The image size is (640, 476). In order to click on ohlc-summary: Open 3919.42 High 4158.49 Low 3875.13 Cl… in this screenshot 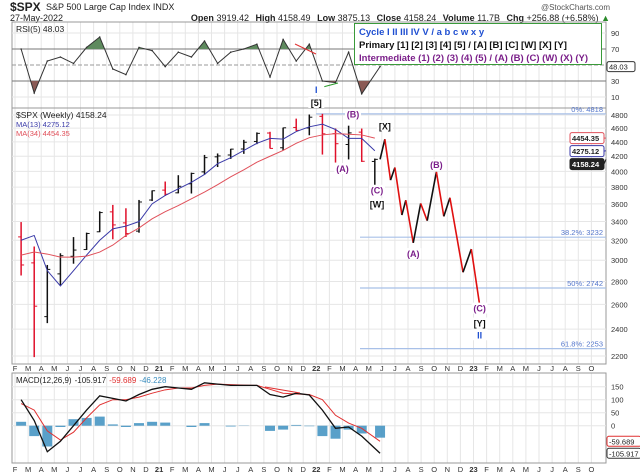, I will do `click(398, 18)`.